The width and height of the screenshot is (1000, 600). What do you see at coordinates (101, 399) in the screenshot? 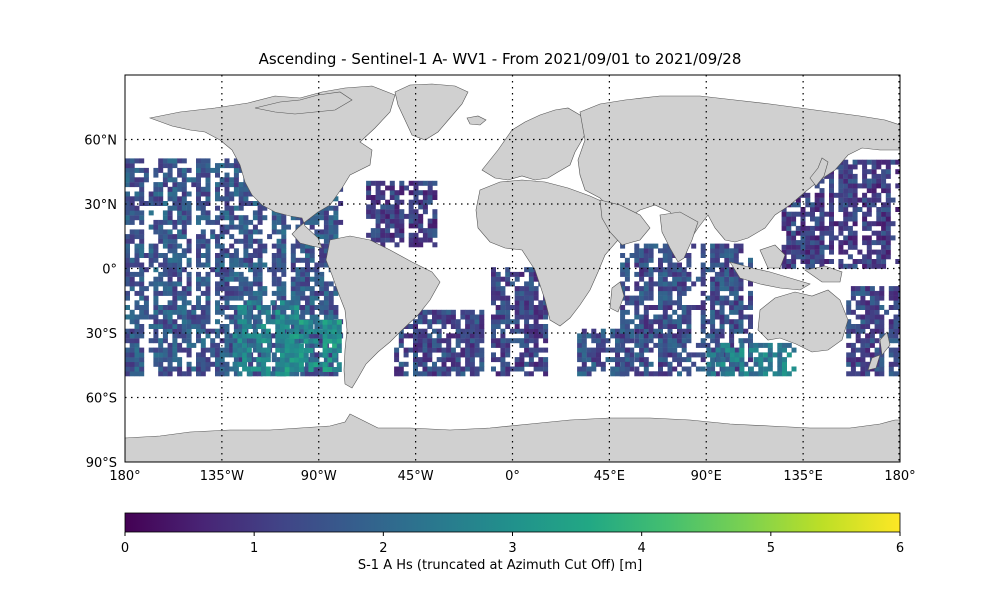
I see `lat-tick-label: 60°S` at bounding box center [101, 399].